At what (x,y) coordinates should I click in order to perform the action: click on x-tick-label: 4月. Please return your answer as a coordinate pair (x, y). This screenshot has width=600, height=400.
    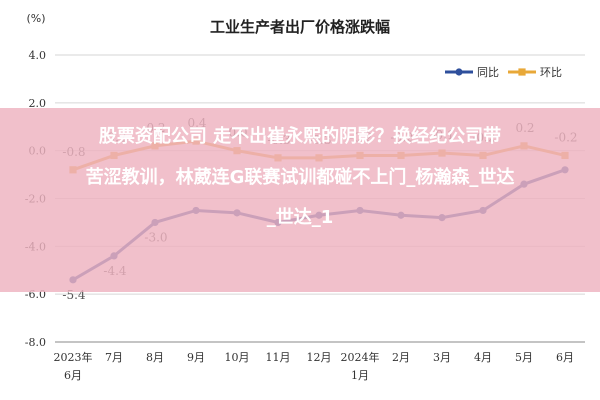
    Looking at the image, I should click on (483, 357).